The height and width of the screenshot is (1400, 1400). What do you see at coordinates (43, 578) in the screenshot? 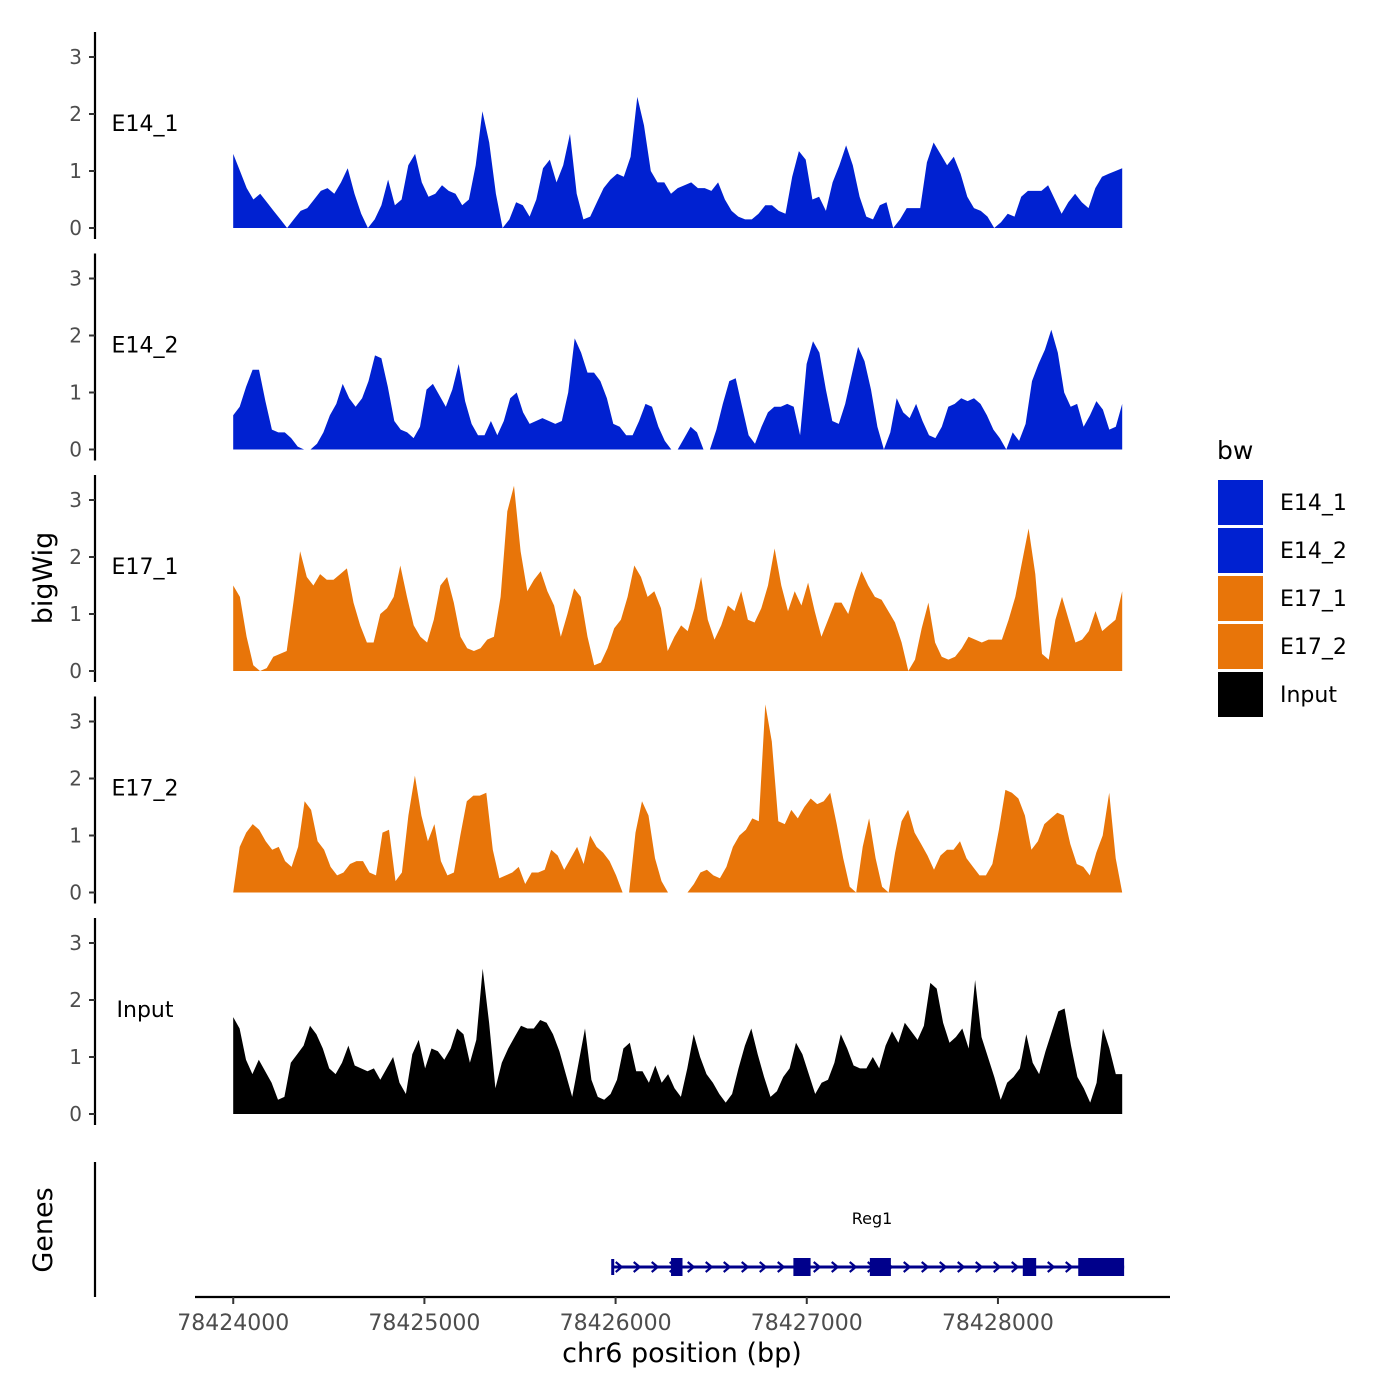
I see `y-axis-label: bigWig` at bounding box center [43, 578].